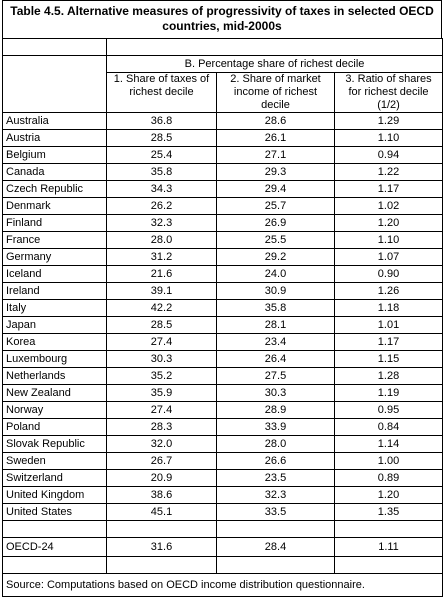 The width and height of the screenshot is (445, 597). Describe the element at coordinates (388, 121) in the screenshot. I see `cell-value: 1.29` at that location.